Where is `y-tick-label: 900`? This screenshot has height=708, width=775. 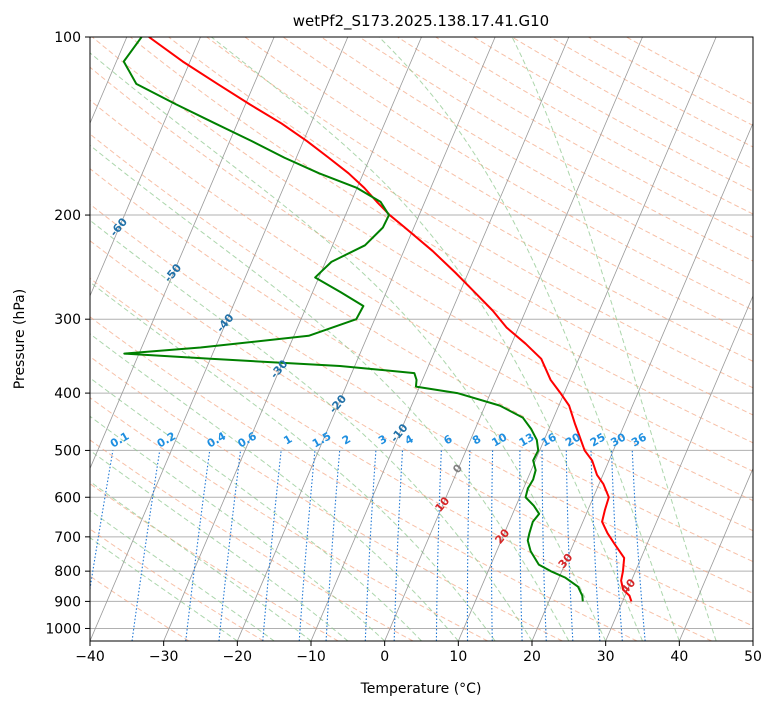
y-tick-label: 900 is located at coordinates (67, 602).